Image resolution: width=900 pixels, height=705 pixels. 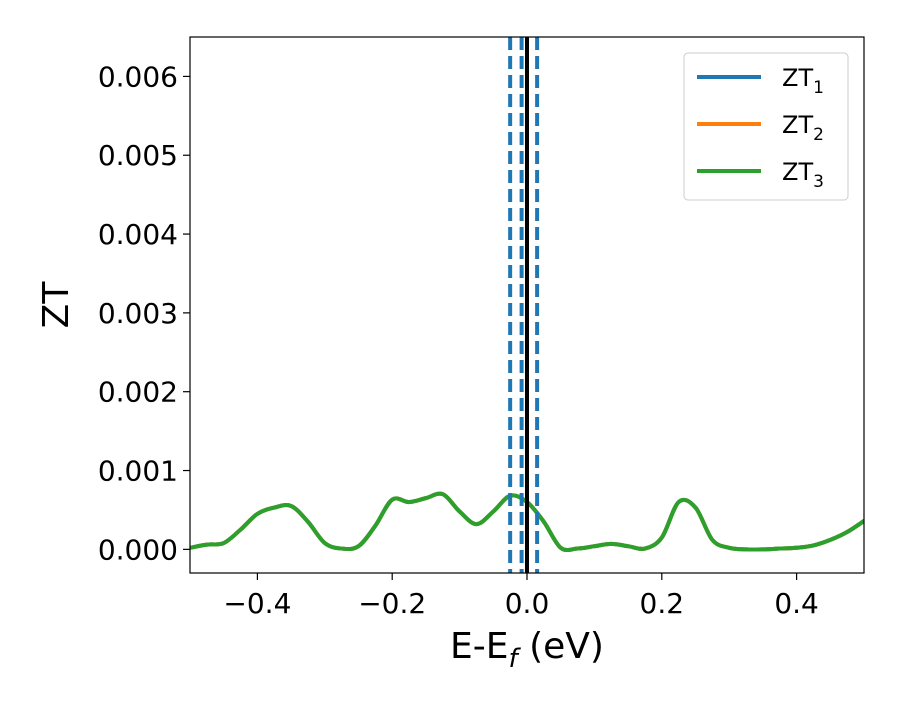 I want to click on x-tick-label: −0.4, so click(x=257, y=603).